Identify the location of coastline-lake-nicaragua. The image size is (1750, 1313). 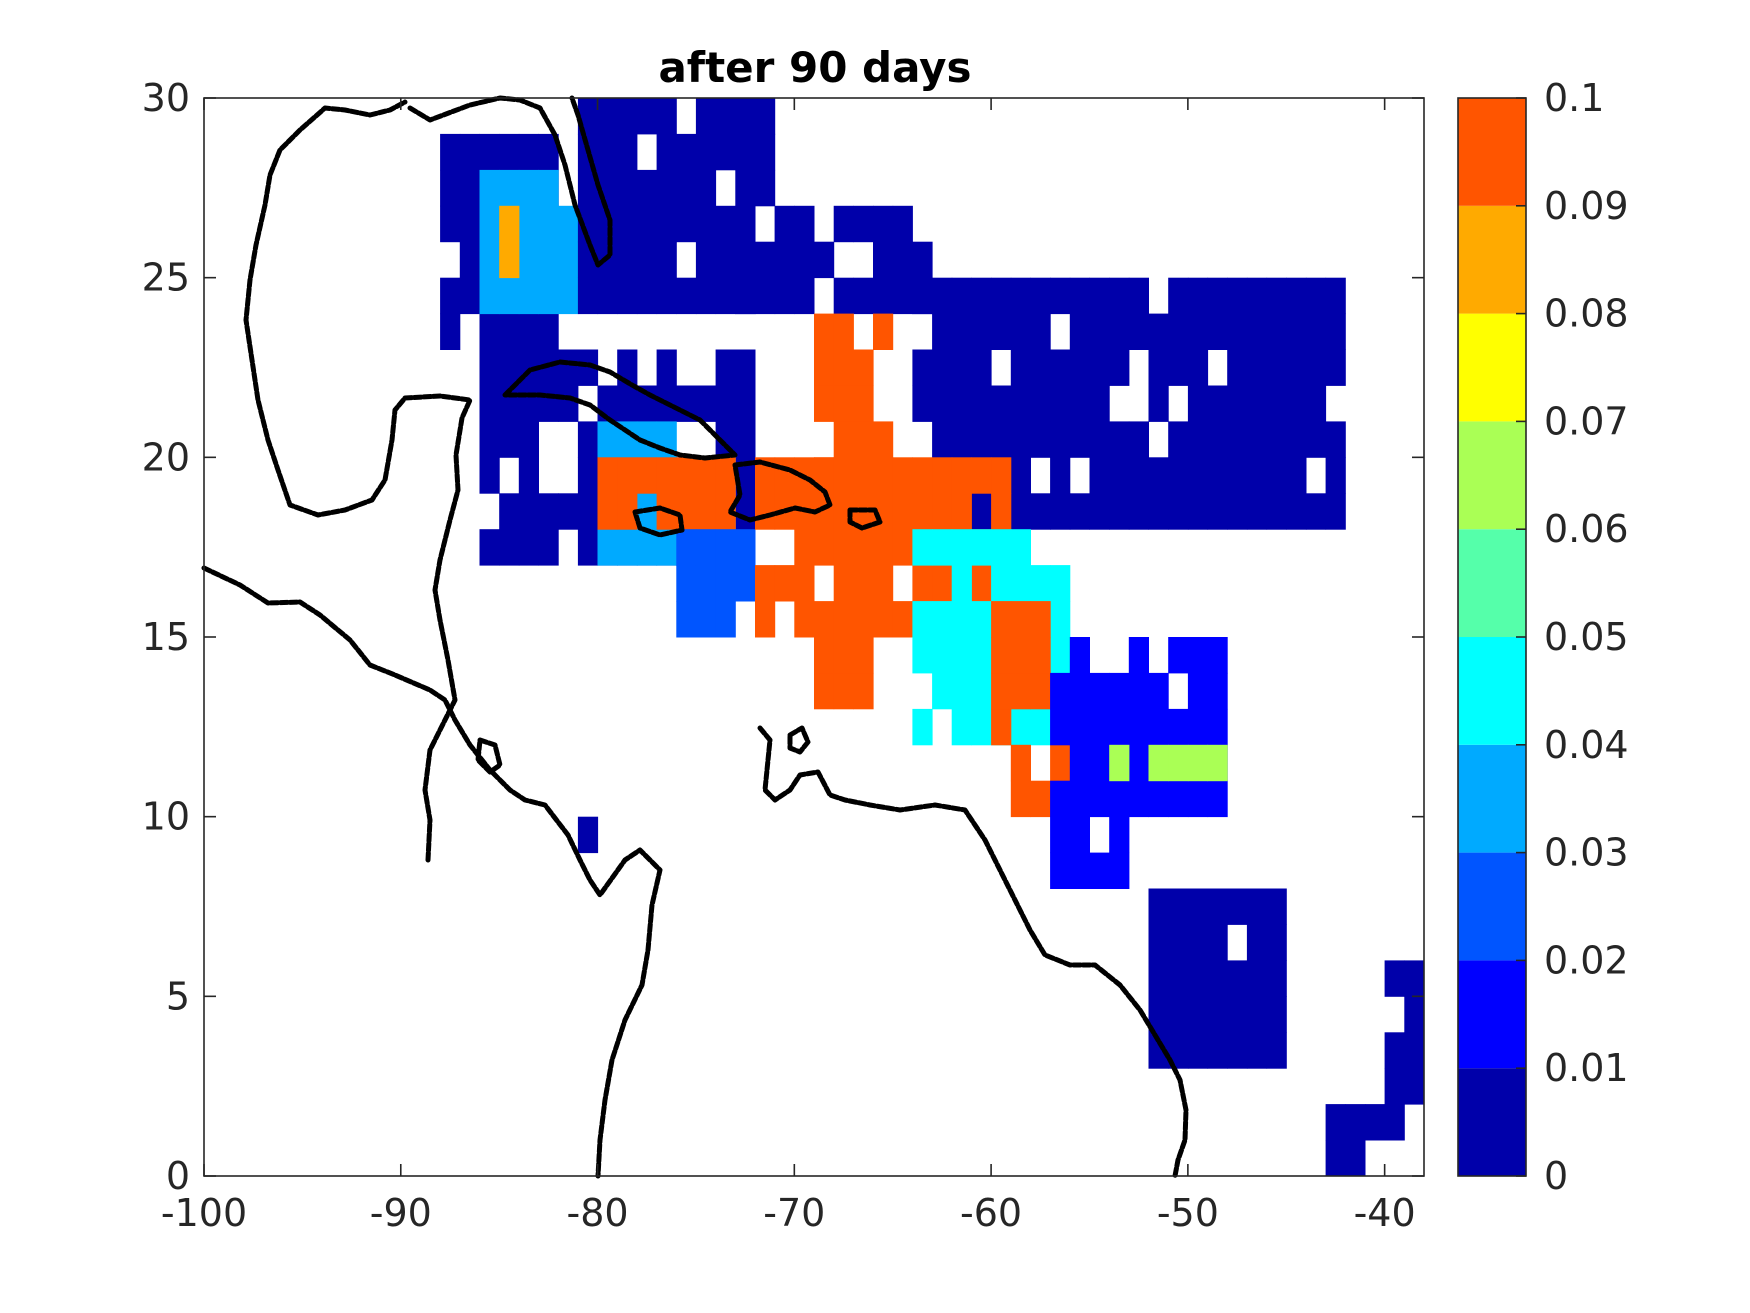
(489, 756).